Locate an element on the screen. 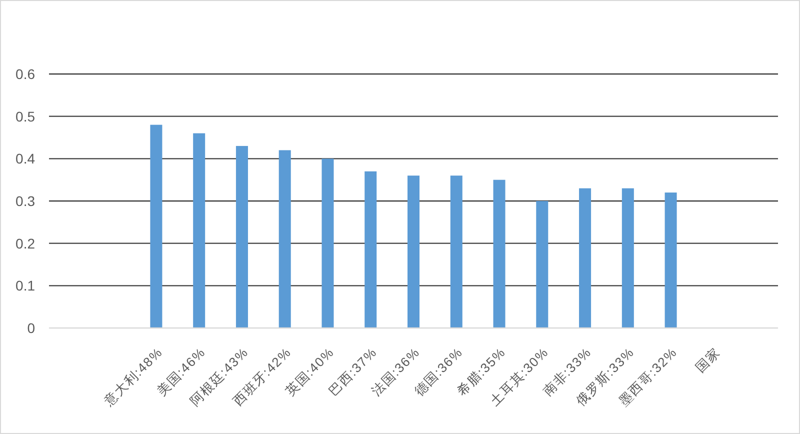 This screenshot has height=434, width=800. x-tick-label: 国家 is located at coordinates (707, 359).